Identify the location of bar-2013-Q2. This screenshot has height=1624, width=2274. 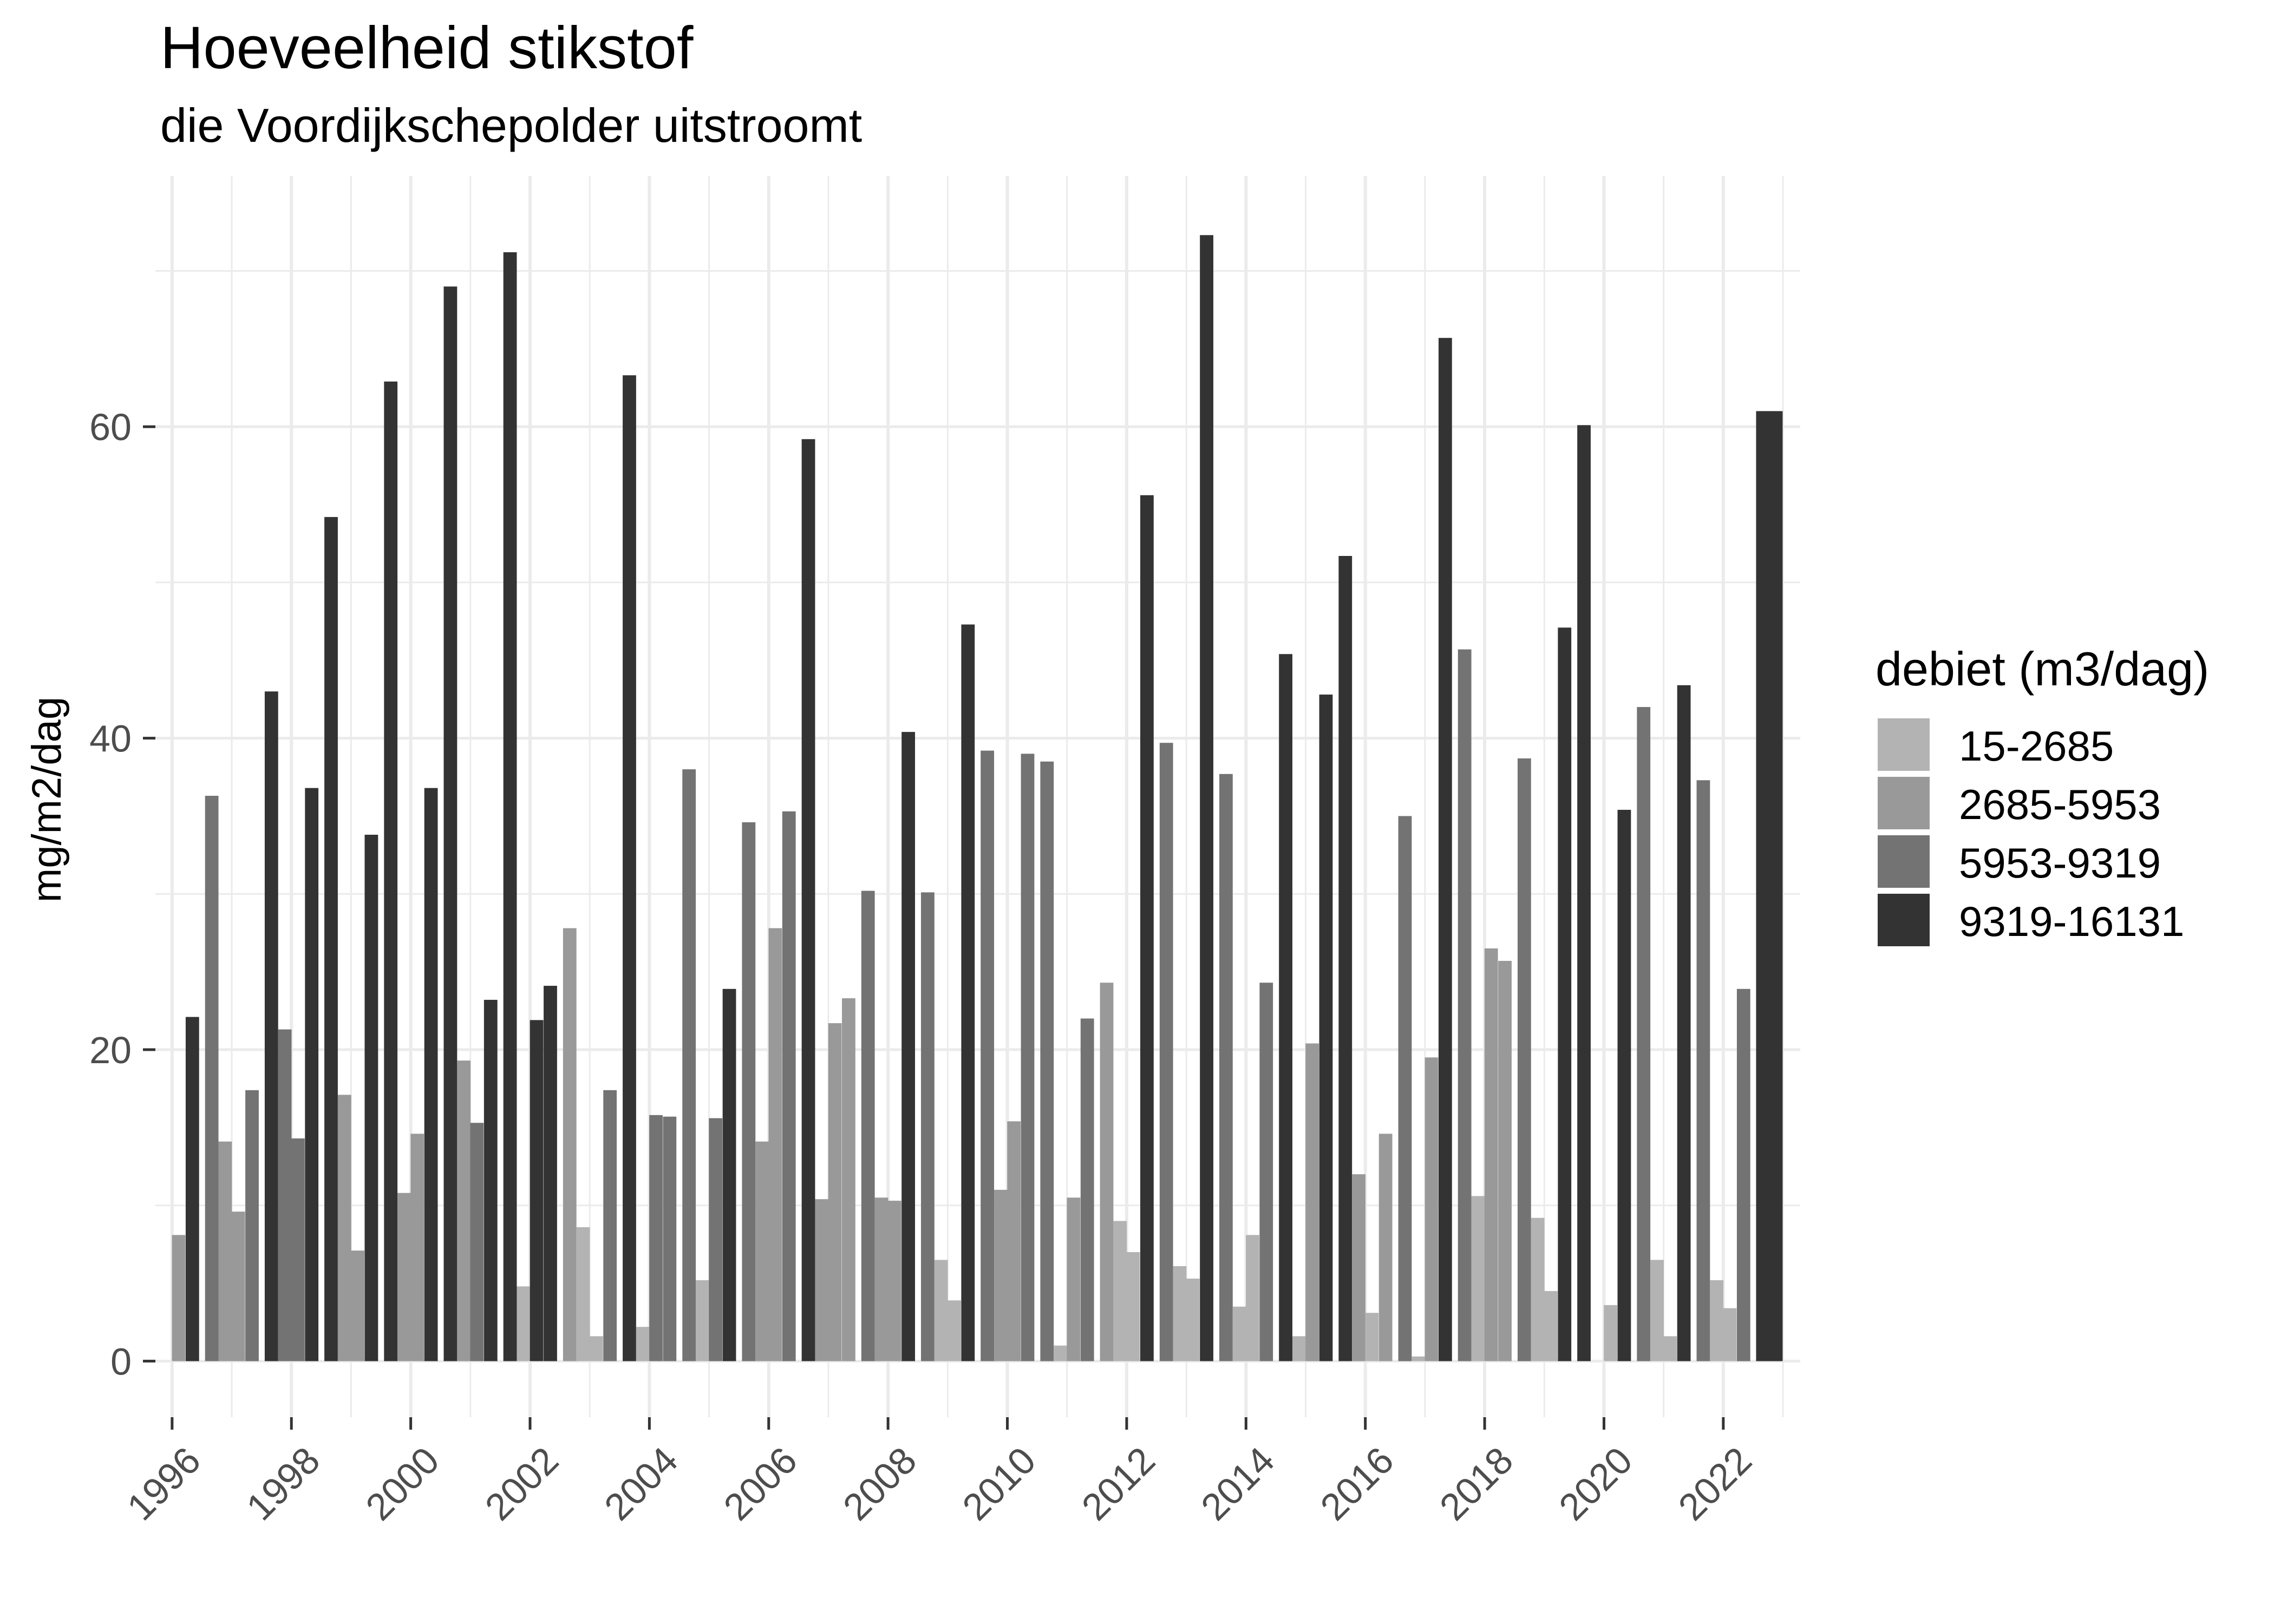
(1207, 798).